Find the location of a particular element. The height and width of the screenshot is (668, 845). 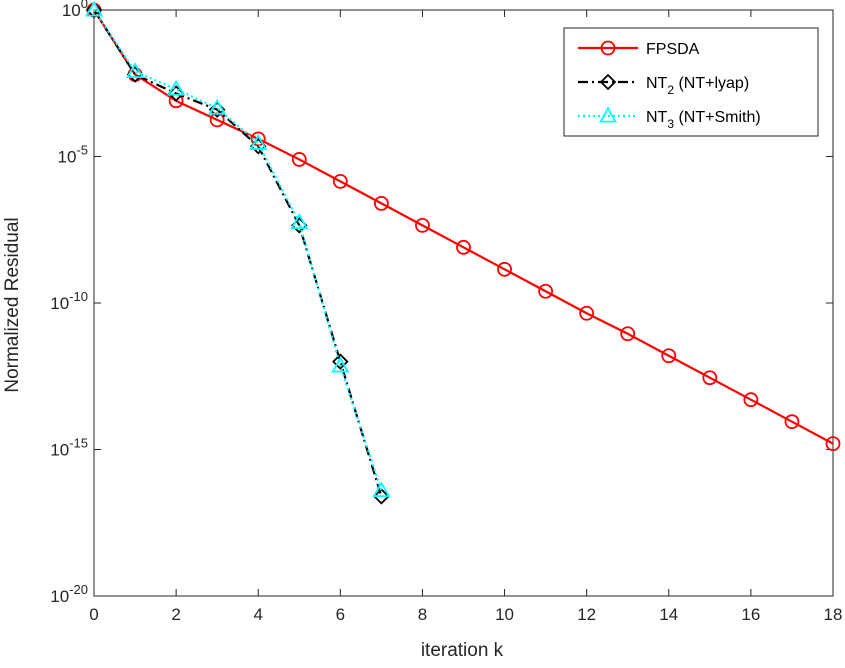

y-axis-label: Normalized Residual is located at coordinates (12, 304).